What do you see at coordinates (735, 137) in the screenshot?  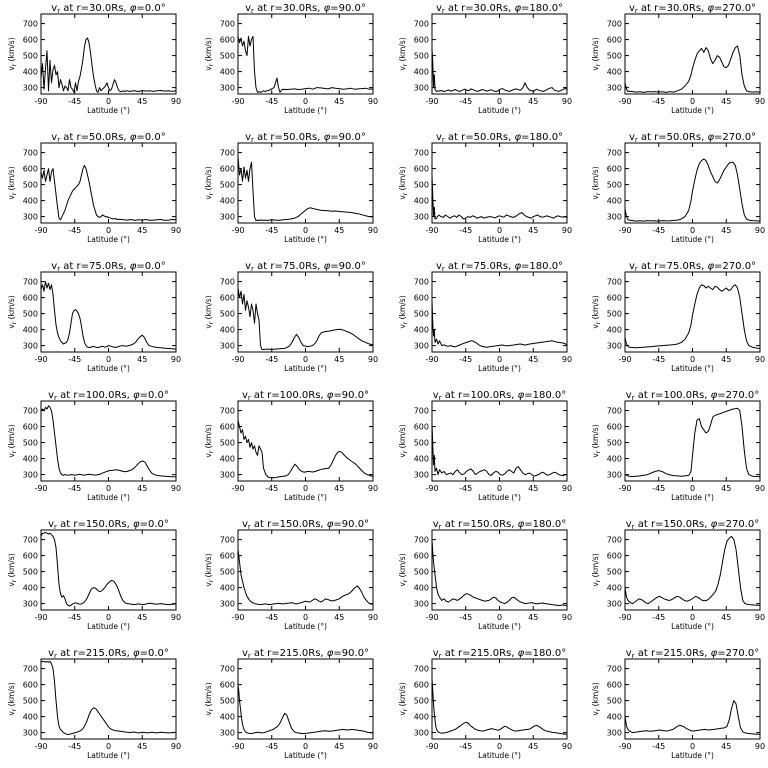 I see `title-angle: =270.0°` at bounding box center [735, 137].